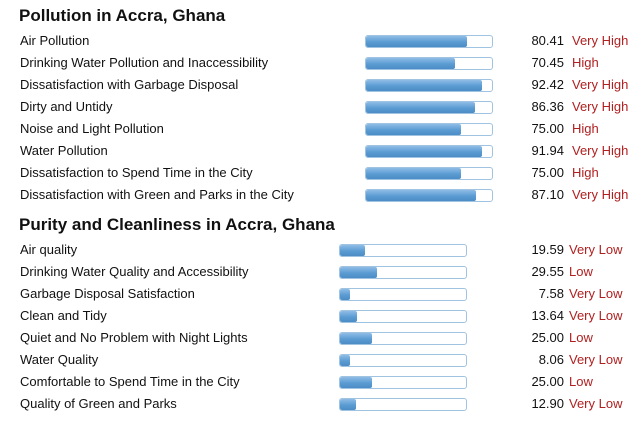 Image resolution: width=640 pixels, height=422 pixels. What do you see at coordinates (320, 404) in the screenshot?
I see `purity-row: Quality of Green and Parks 12.90 Very Low` at bounding box center [320, 404].